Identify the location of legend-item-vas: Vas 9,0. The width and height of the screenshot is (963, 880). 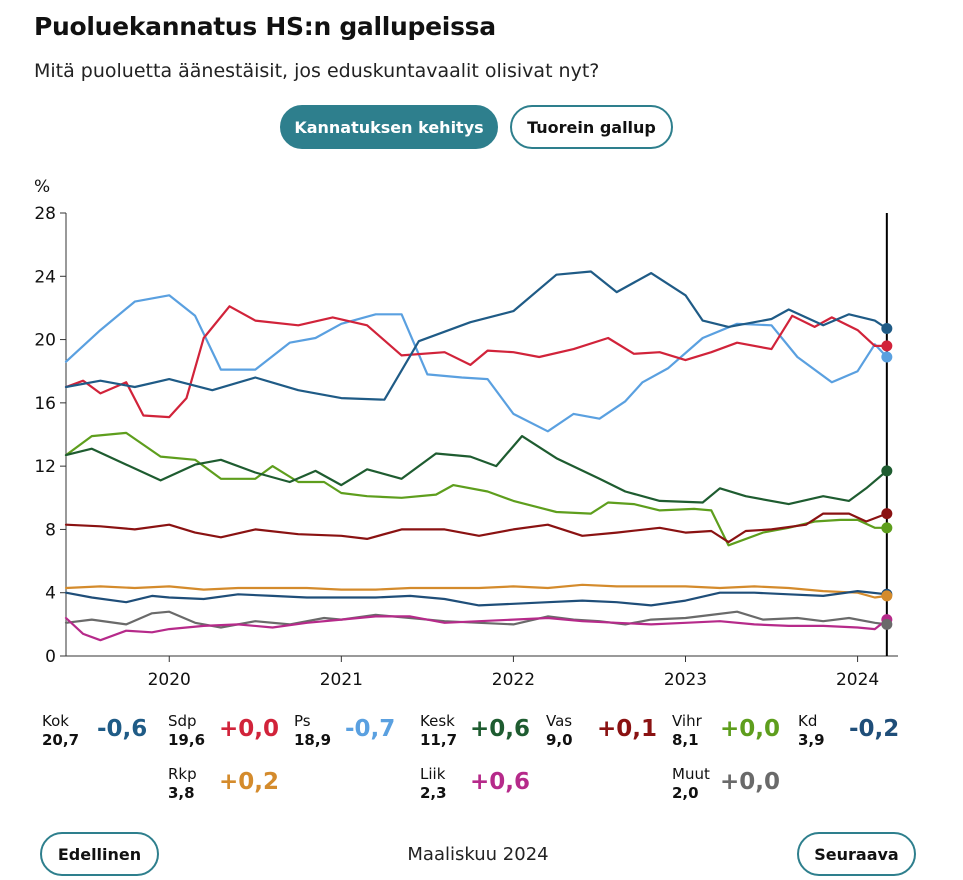
(559, 730).